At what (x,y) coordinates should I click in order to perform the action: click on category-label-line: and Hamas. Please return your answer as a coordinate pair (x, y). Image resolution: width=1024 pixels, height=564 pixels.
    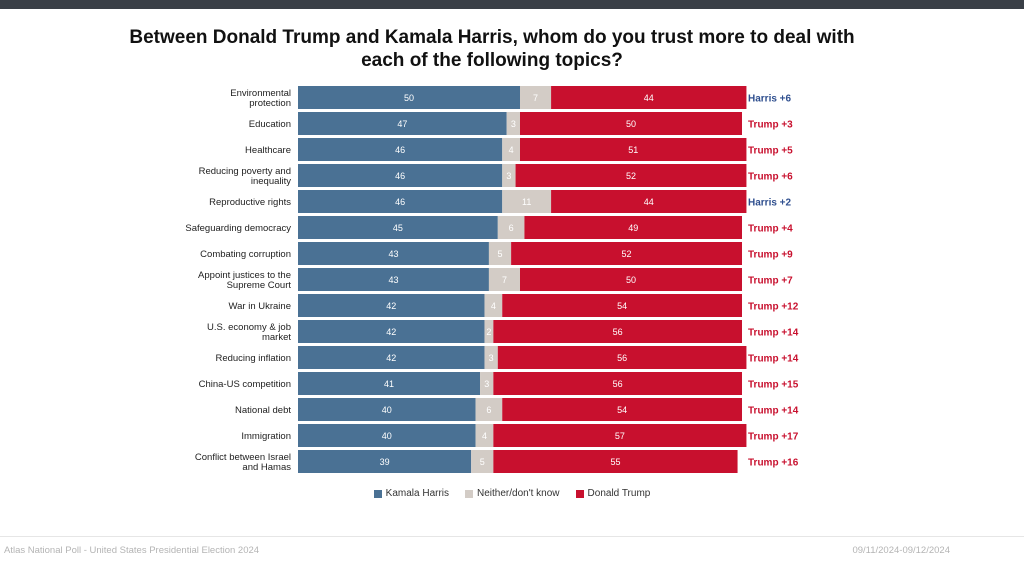
    Looking at the image, I should click on (266, 467).